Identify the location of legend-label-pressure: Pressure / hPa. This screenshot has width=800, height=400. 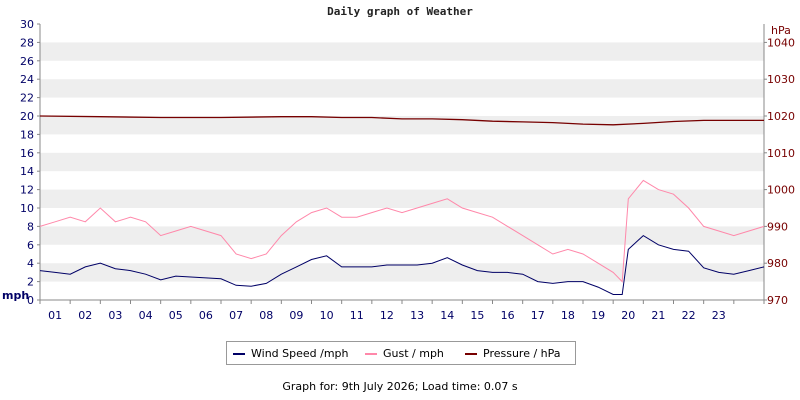
(522, 353).